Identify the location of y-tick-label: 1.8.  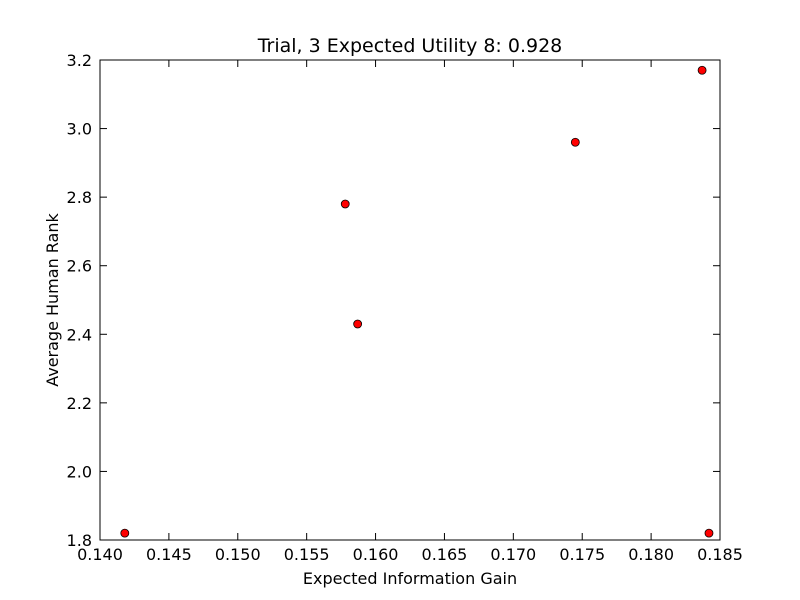
(79, 540).